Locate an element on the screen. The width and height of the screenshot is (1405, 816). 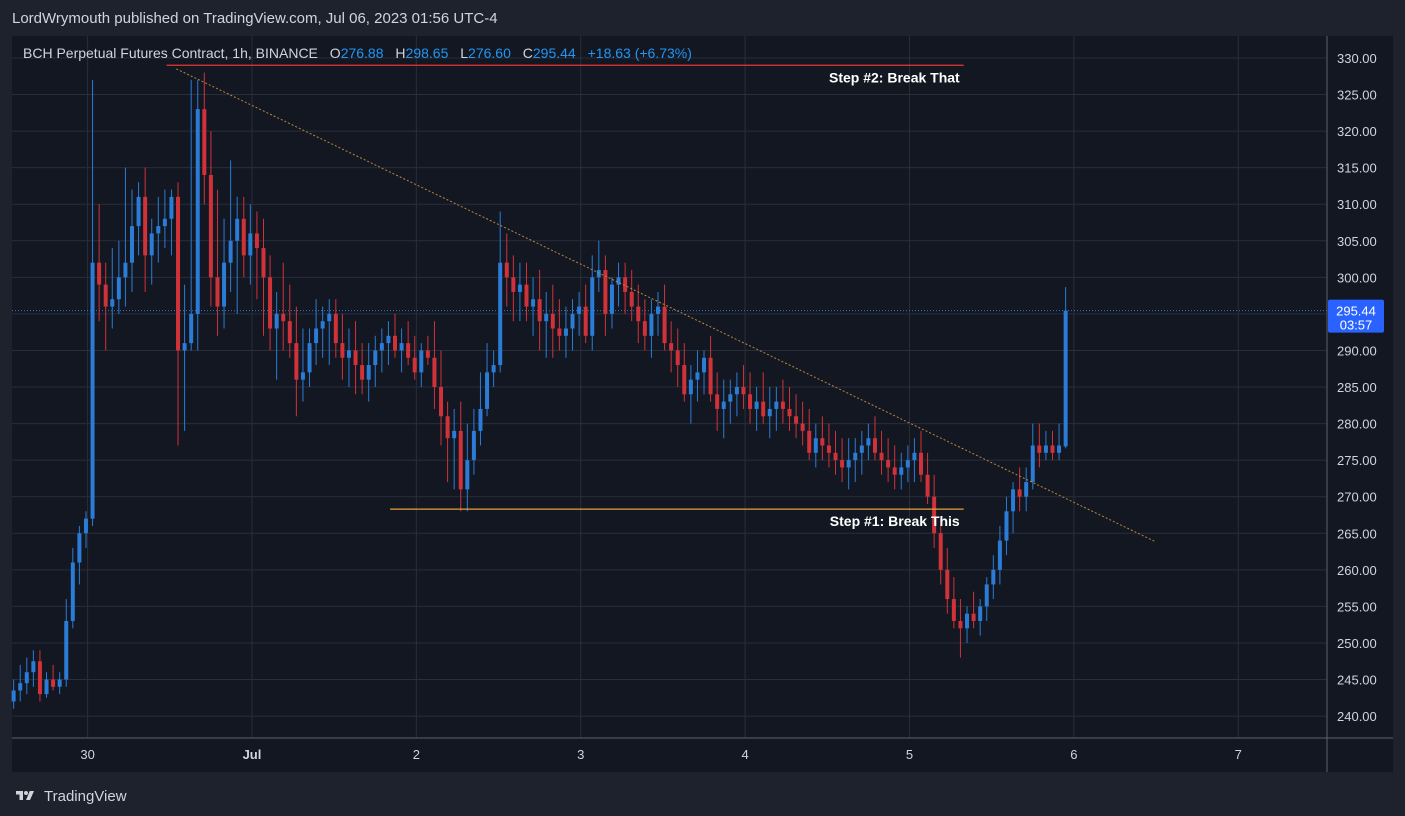
open-label: O is located at coordinates (335, 53).